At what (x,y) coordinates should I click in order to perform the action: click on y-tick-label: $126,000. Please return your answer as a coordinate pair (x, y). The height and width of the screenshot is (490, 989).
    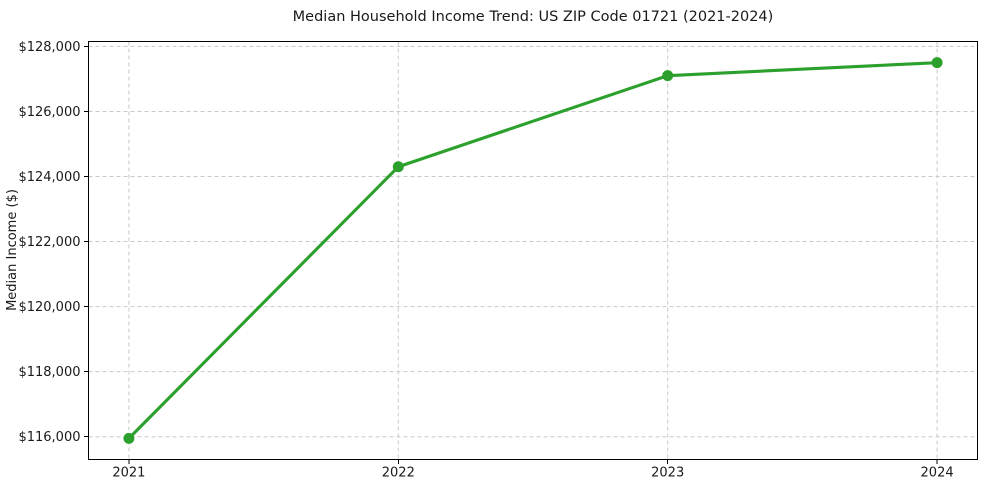
    Looking at the image, I should click on (49, 112).